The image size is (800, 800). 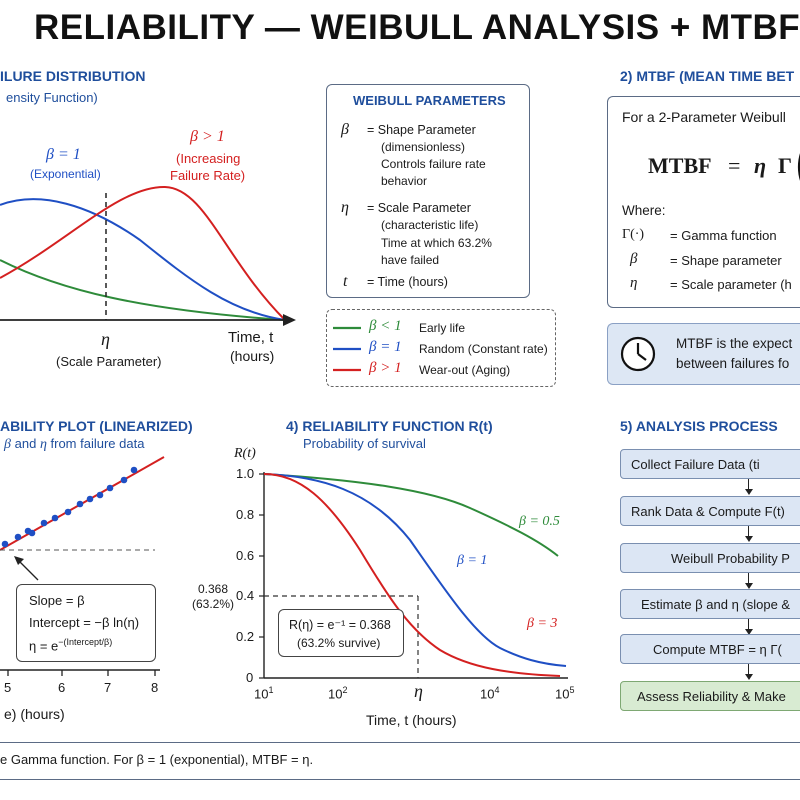 What do you see at coordinates (490, 693) in the screenshot?
I see `r-x-tick-10-4: 10⁴` at bounding box center [490, 693].